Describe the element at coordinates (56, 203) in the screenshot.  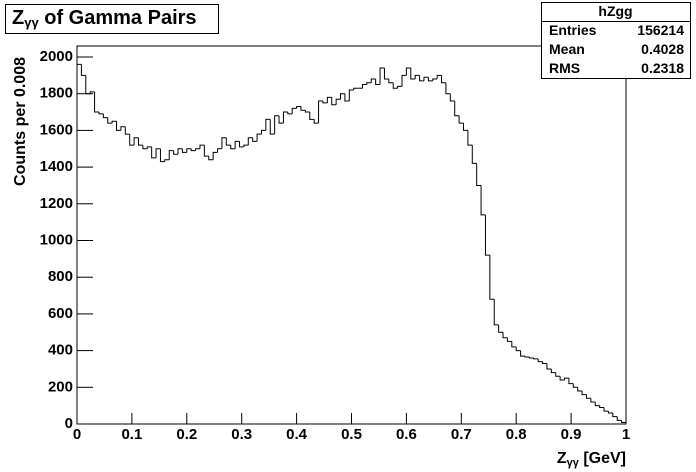
I see `y-tick-label: 1200` at that location.